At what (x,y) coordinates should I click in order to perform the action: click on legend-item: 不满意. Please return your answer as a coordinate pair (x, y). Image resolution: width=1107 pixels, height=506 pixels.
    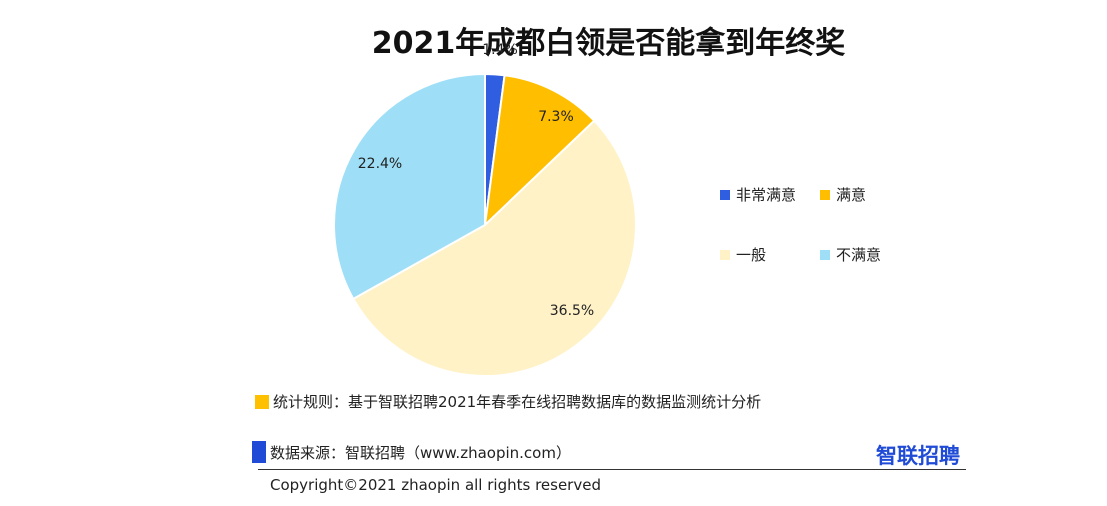
    Looking at the image, I should click on (850, 254).